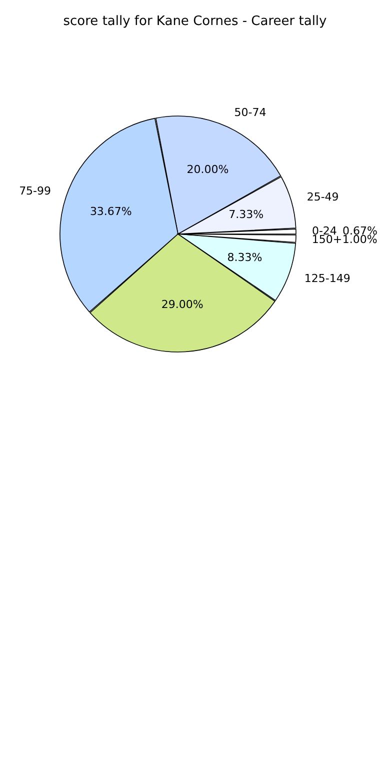 Image resolution: width=390 pixels, height=780 pixels. Describe the element at coordinates (250, 112) in the screenshot. I see `slice-label: 50-74` at that location.